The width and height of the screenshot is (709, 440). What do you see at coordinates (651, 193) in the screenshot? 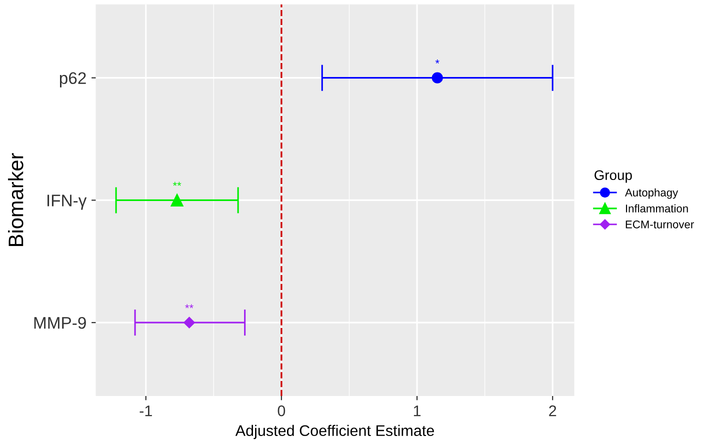
I see `legend-label: Autophagy` at bounding box center [651, 193].